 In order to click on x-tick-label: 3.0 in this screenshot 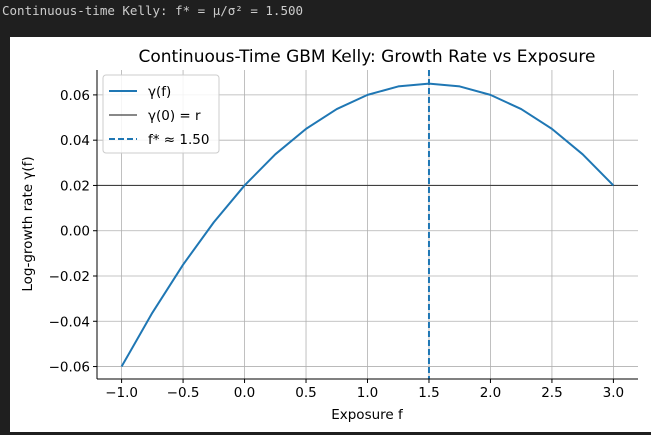, I will do `click(613, 393)`.